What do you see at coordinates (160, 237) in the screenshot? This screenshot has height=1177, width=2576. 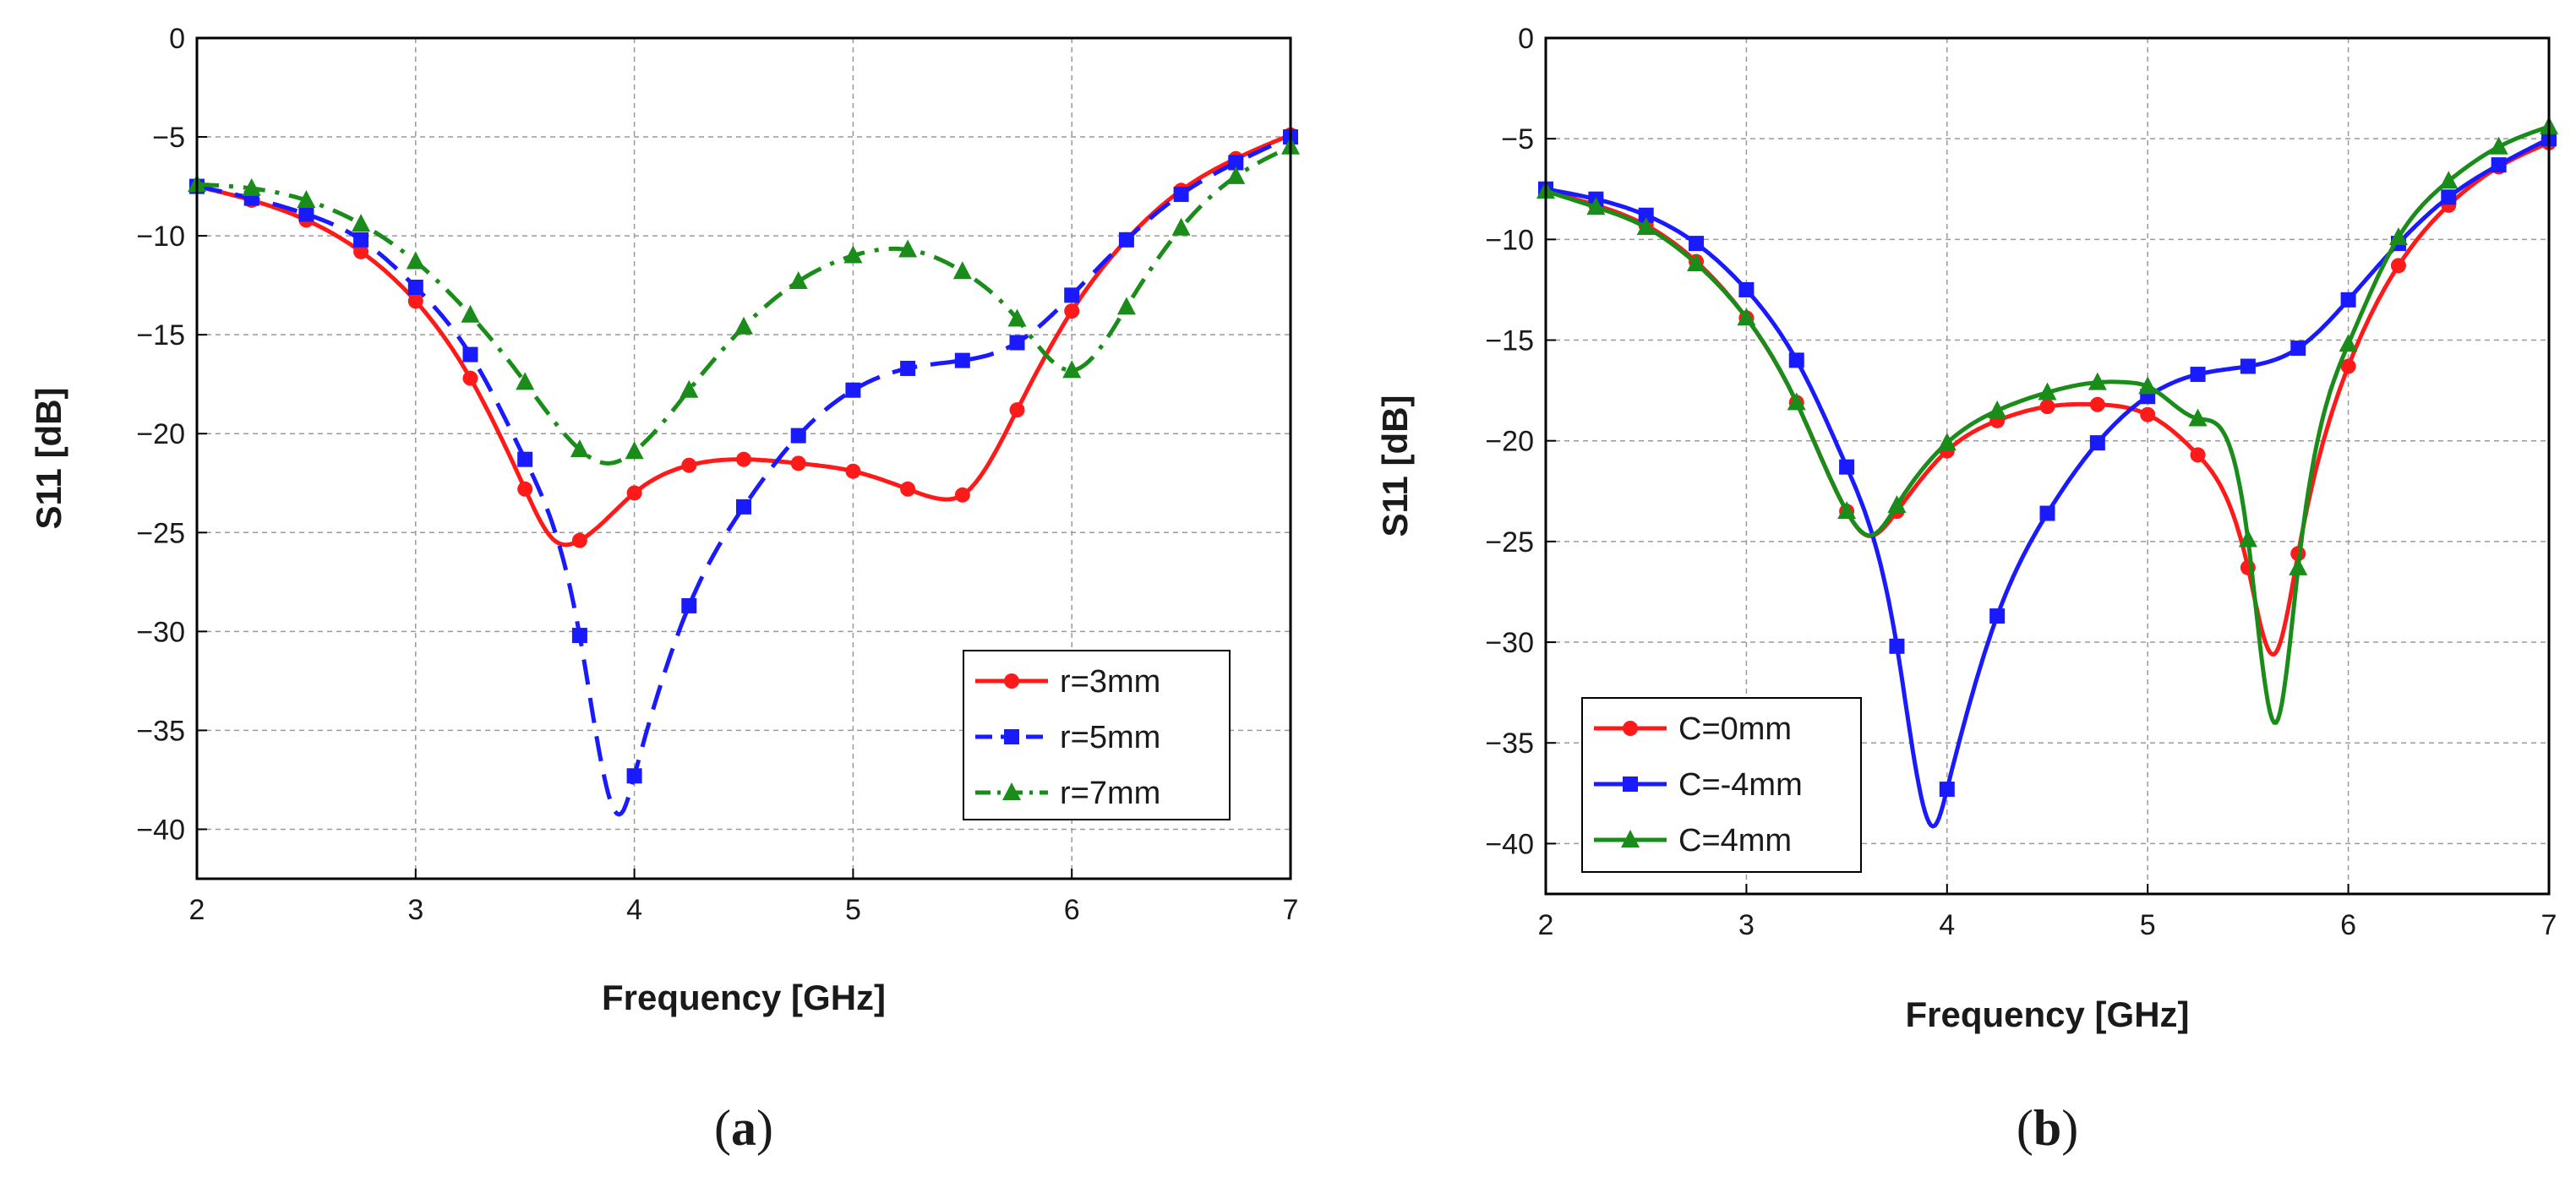 I see `y-tick-label-a: −10` at bounding box center [160, 237].